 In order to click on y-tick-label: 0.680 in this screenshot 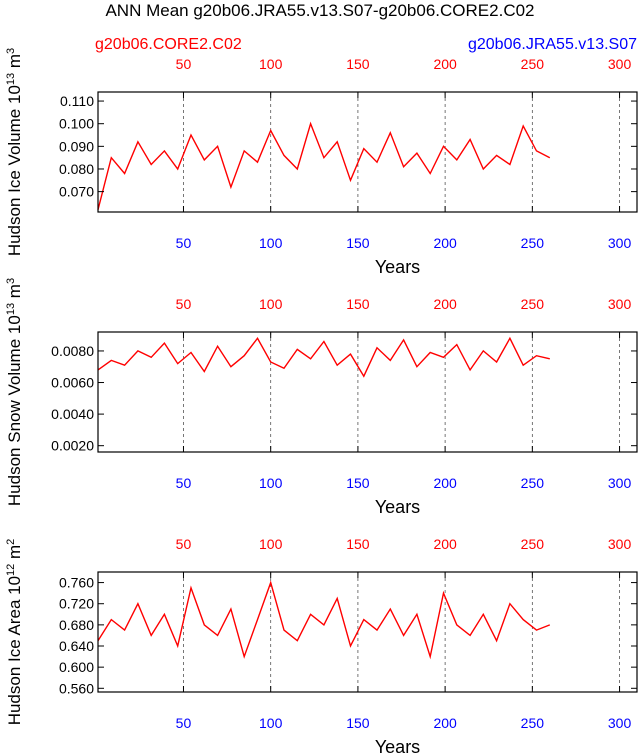, I will do `click(76, 625)`.